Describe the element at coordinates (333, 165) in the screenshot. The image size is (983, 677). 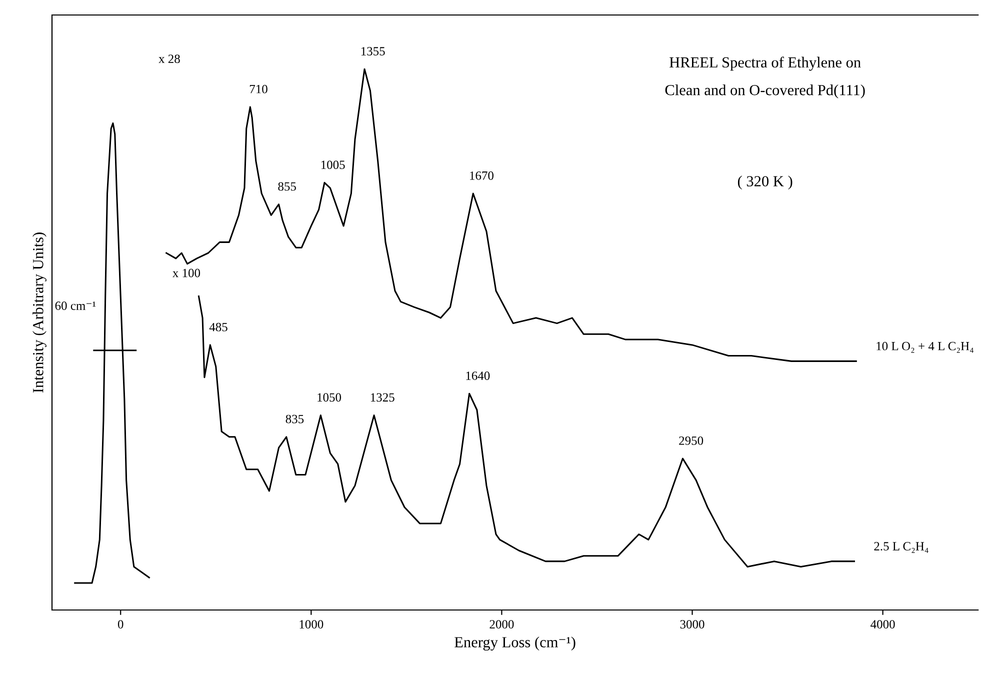
I see `annotation: 1005` at that location.